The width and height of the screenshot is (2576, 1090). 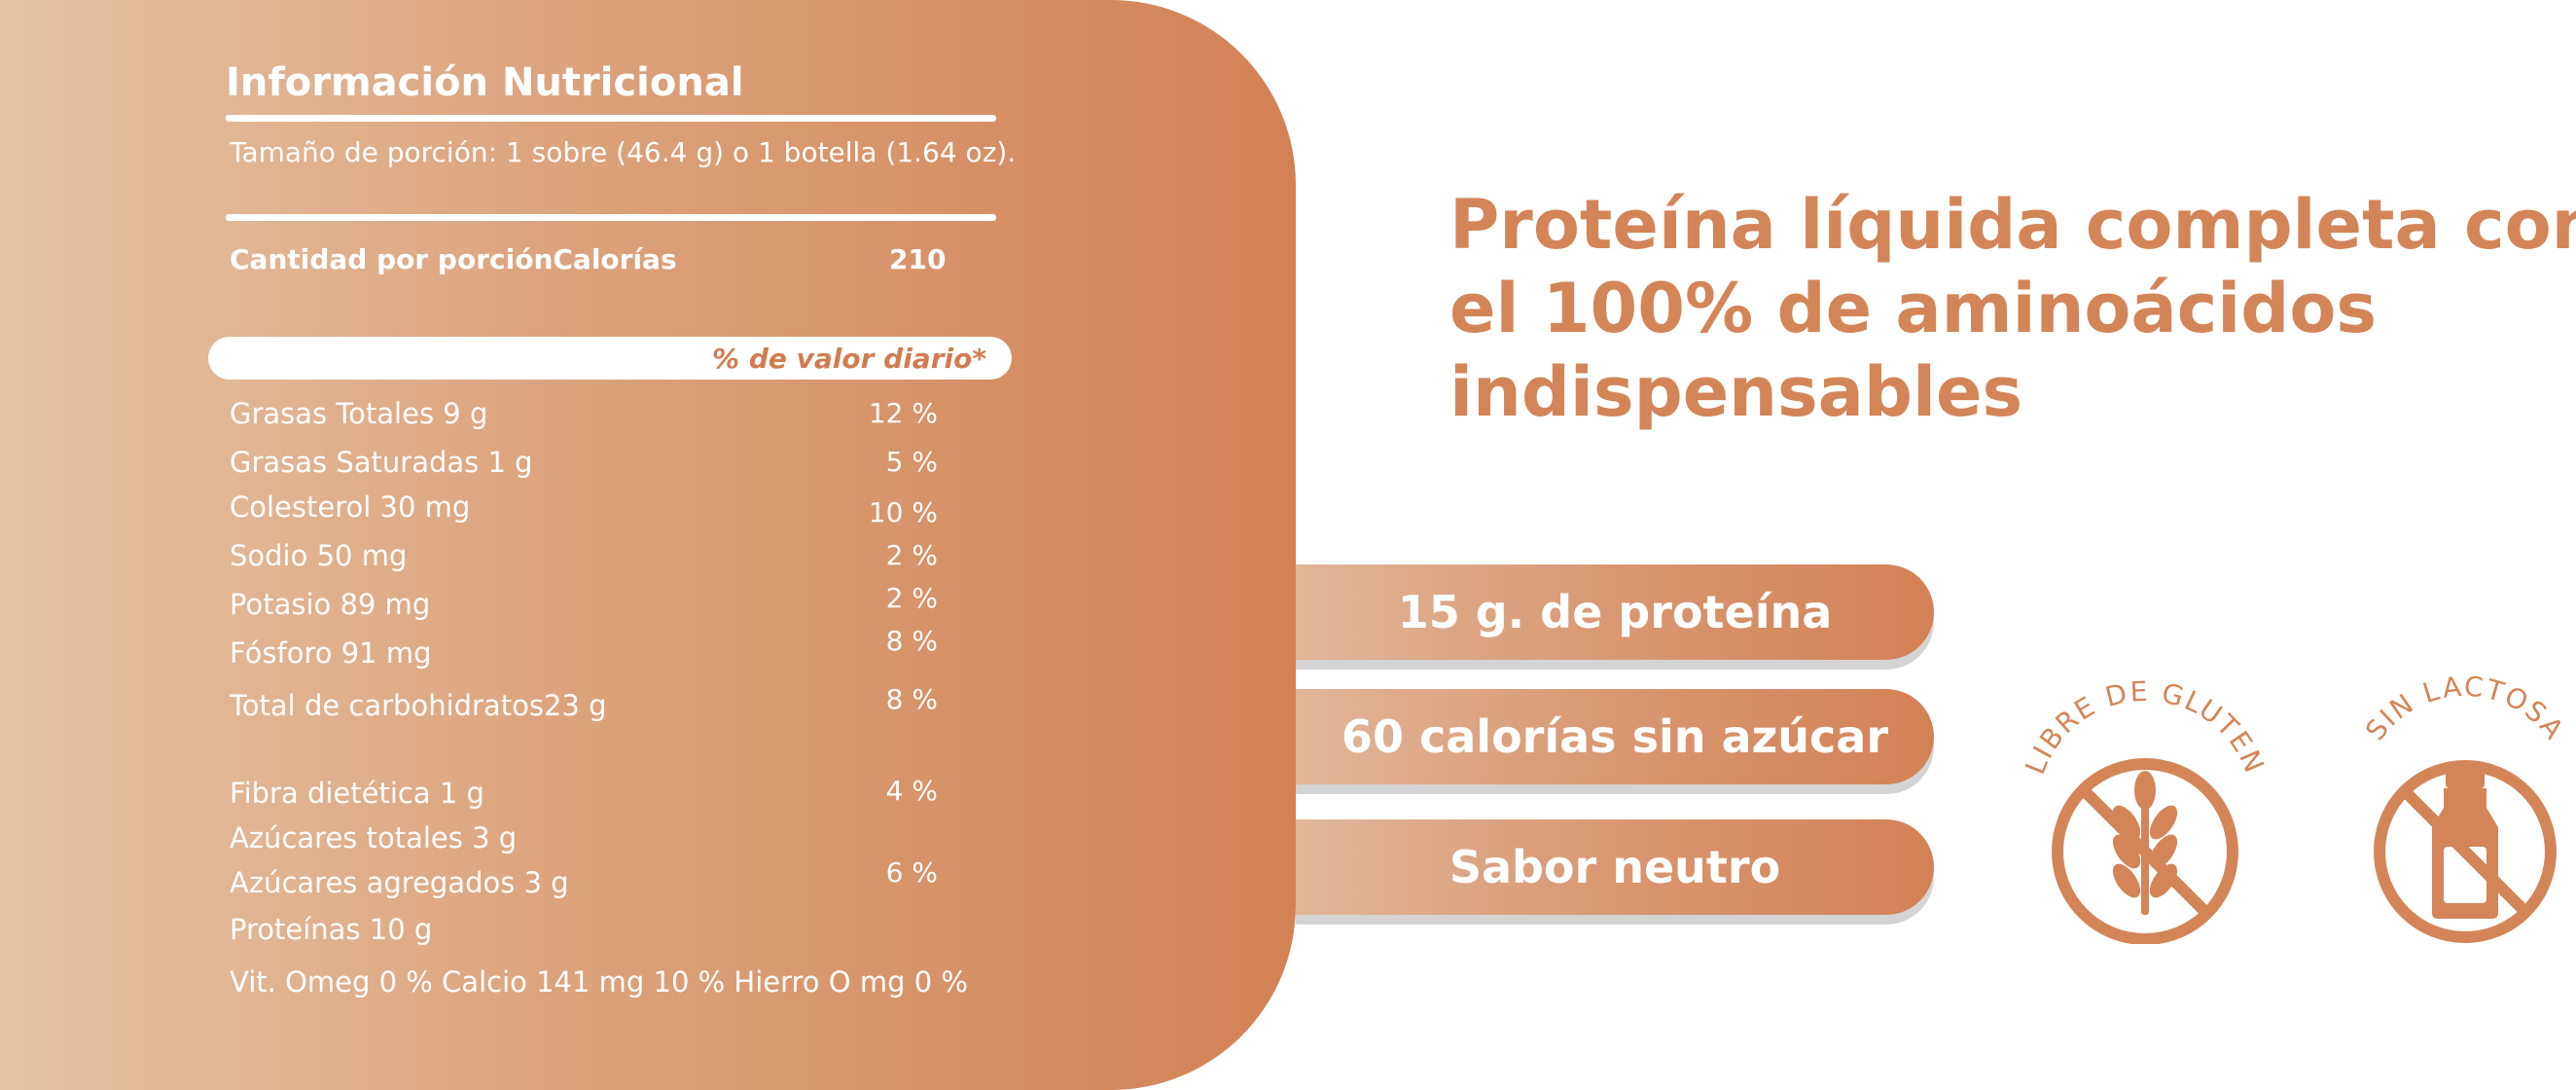 I want to click on nutrient-name: Grasas Saturadas 1 g, so click(x=381, y=462).